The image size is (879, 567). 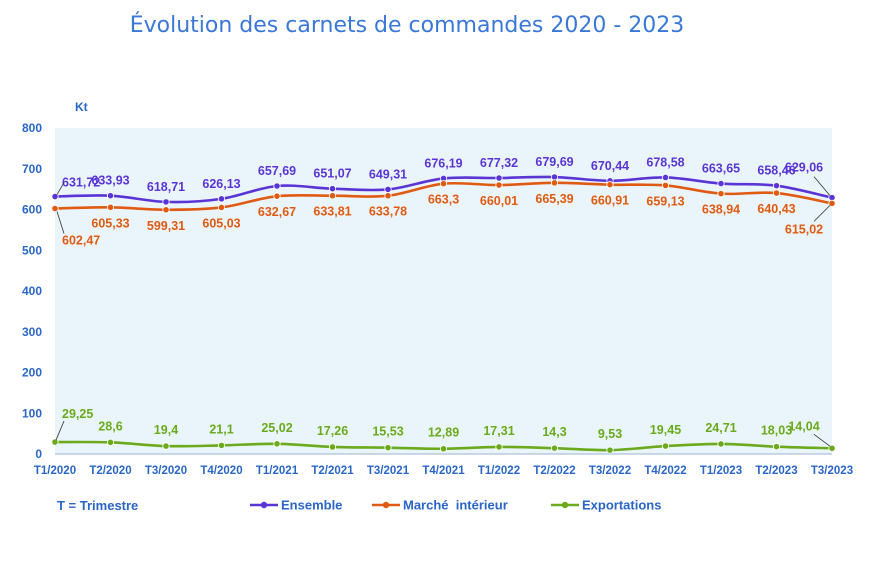 I want to click on x-tick-label: T2/2023, so click(x=776, y=471).